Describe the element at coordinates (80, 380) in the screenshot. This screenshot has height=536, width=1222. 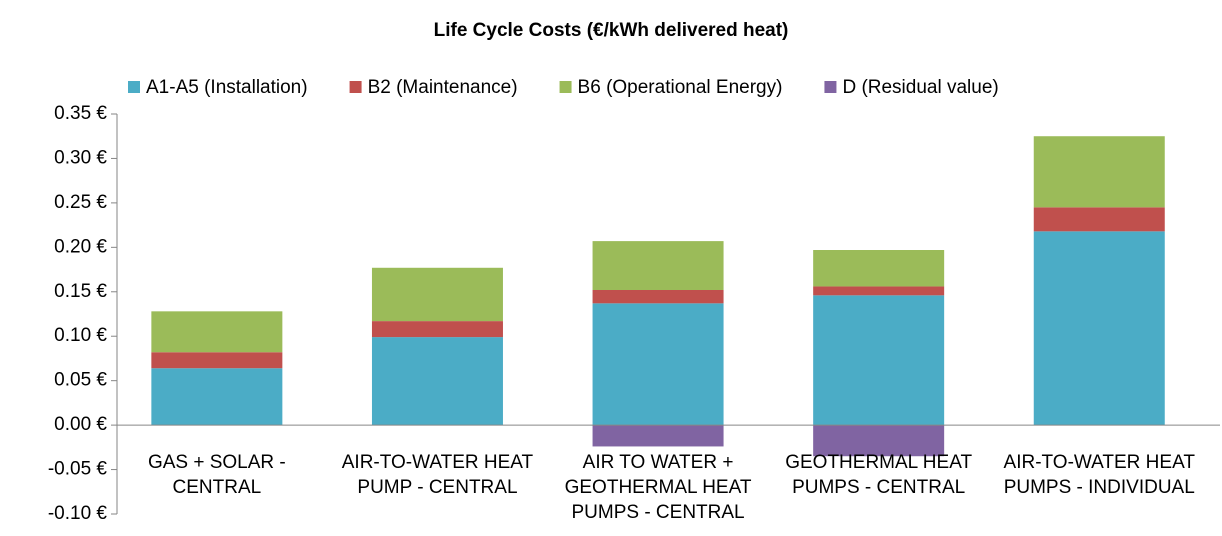
I see `y-tick-label: 0.05 €` at that location.